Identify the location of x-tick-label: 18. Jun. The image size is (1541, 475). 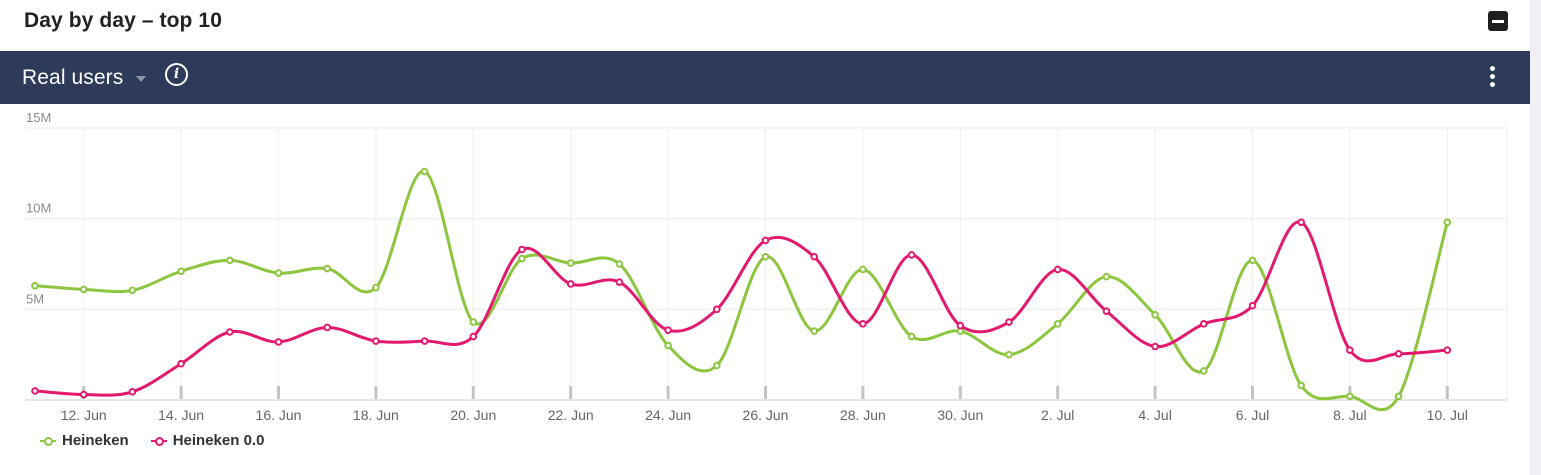
(376, 415).